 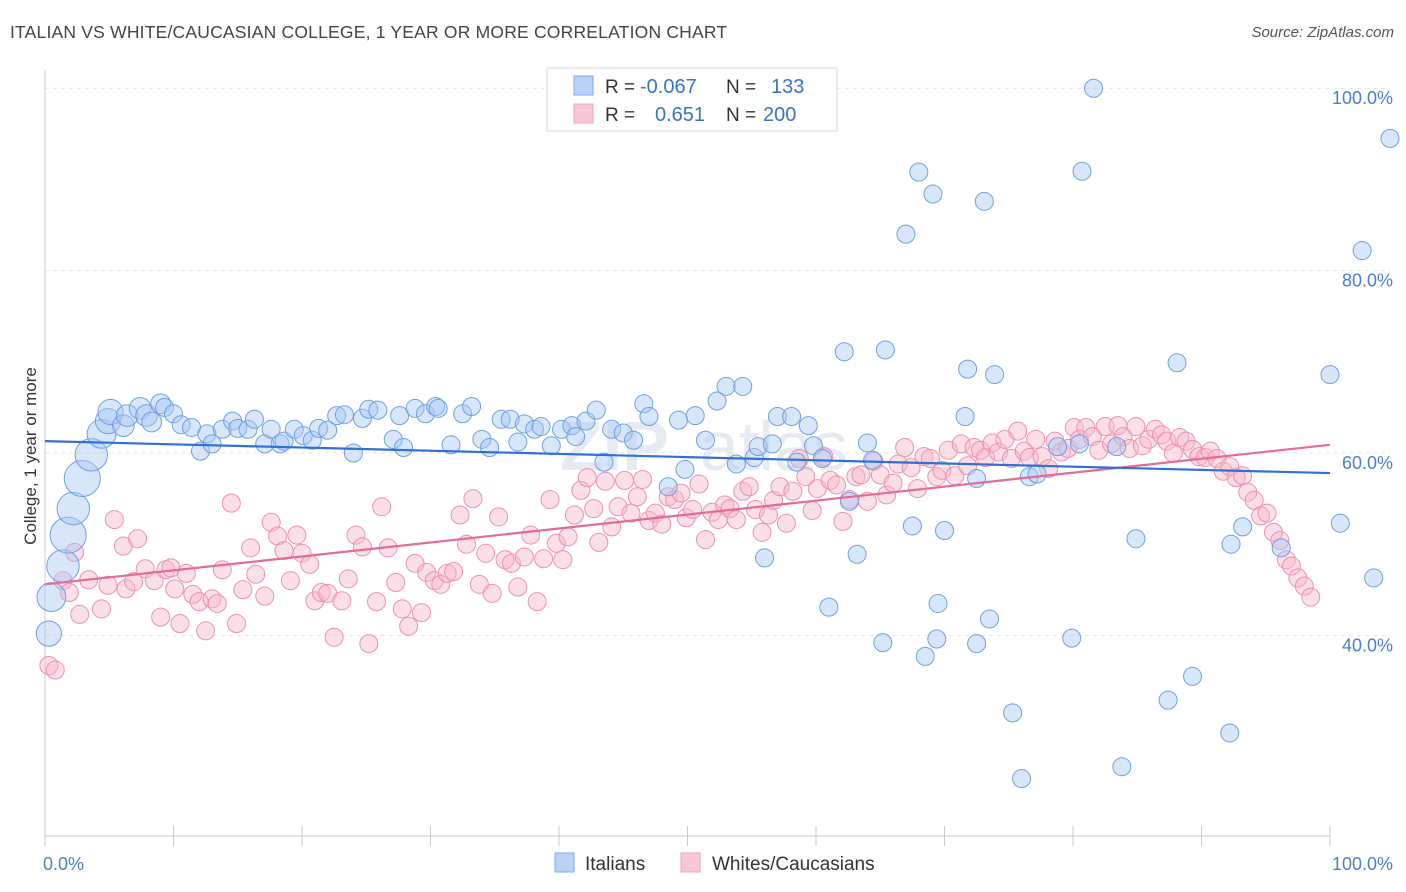 I want to click on bottom-legend-italians: Italians, so click(x=615, y=864).